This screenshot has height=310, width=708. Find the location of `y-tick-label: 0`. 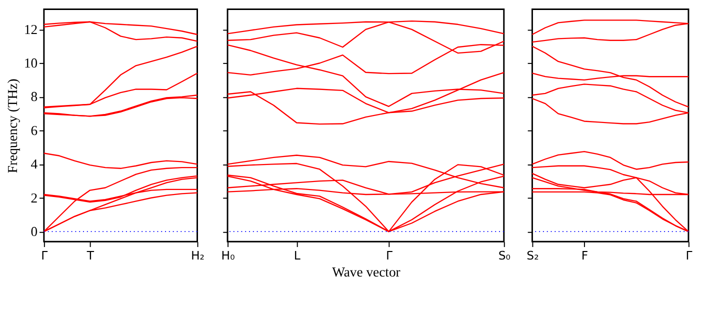

y-tick-label: 0 is located at coordinates (34, 231).